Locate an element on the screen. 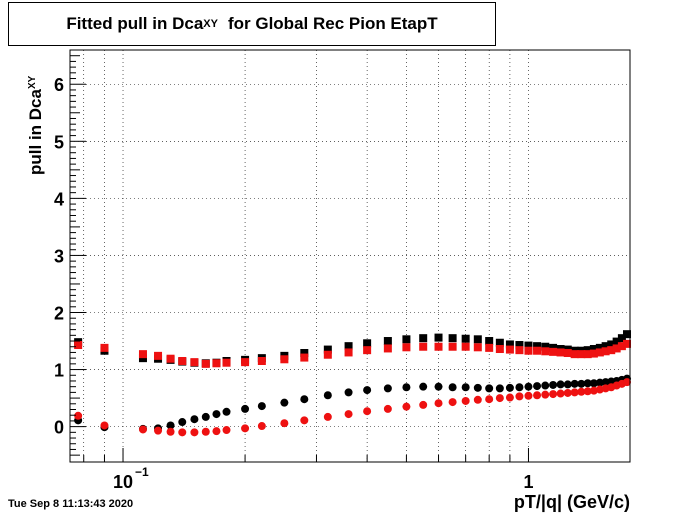 The width and height of the screenshot is (700, 514). title-subscript: XY is located at coordinates (210, 24).